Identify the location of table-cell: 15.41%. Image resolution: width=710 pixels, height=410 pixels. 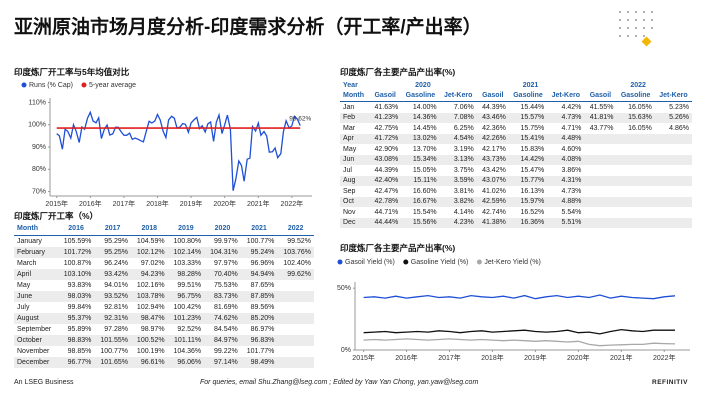
(528, 138).